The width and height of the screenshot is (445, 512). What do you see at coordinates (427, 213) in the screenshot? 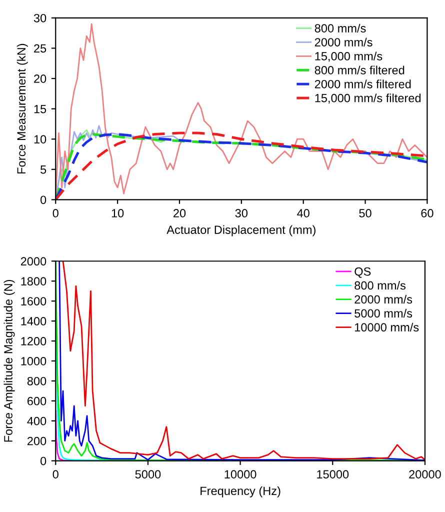
I see `x-tick-label: 60` at bounding box center [427, 213].